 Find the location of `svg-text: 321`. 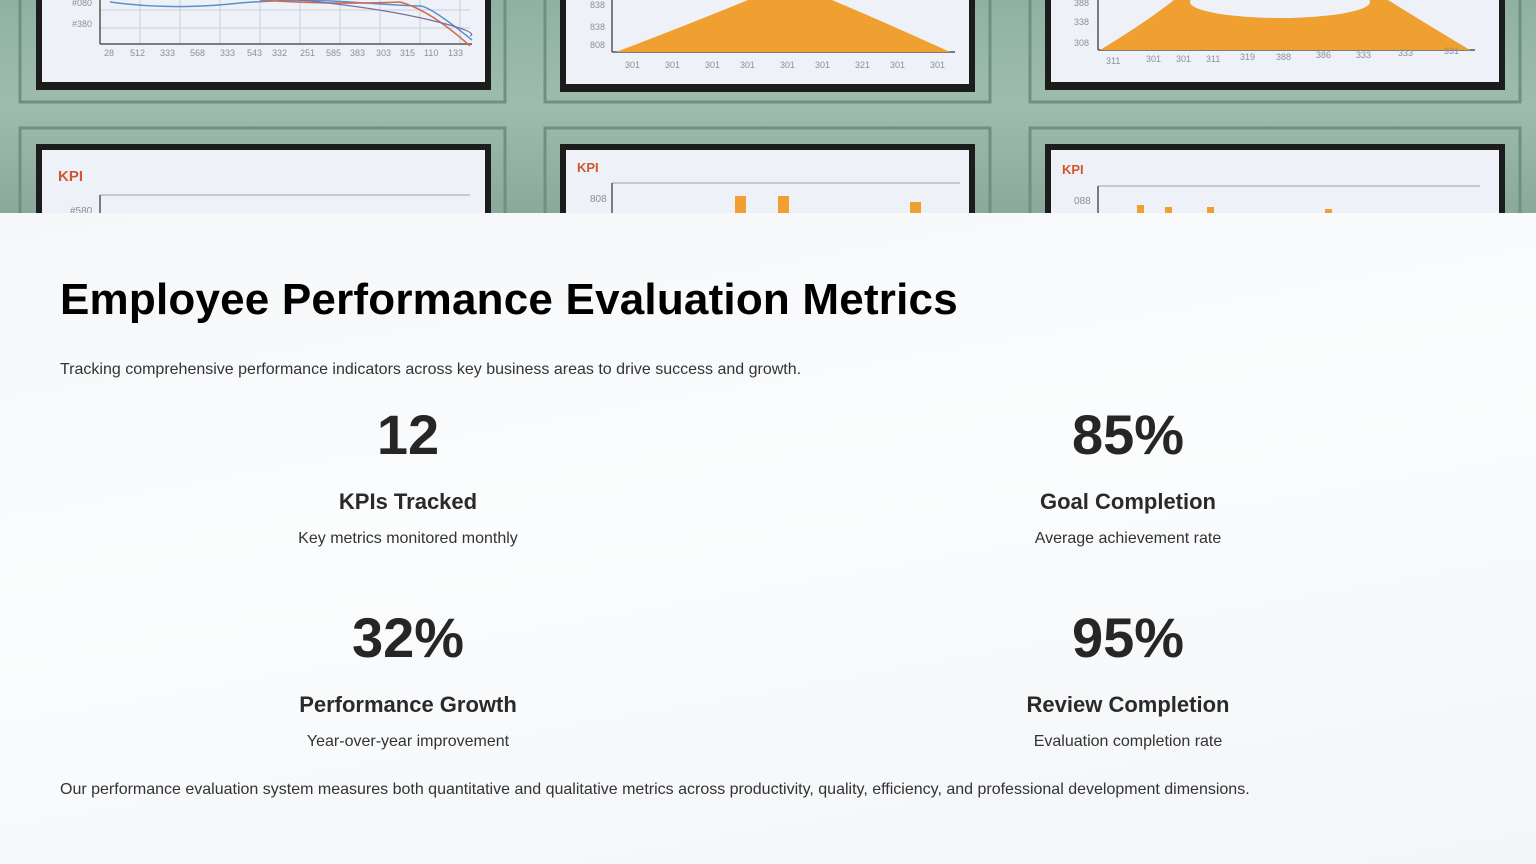

svg-text: 321 is located at coordinates (862, 65).